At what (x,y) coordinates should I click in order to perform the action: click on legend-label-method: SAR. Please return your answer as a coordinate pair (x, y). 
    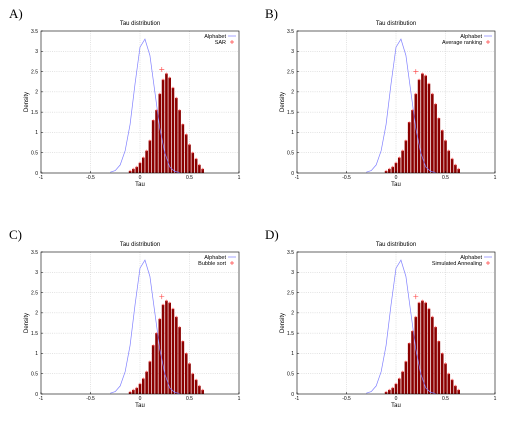
    Looking at the image, I should click on (220, 43).